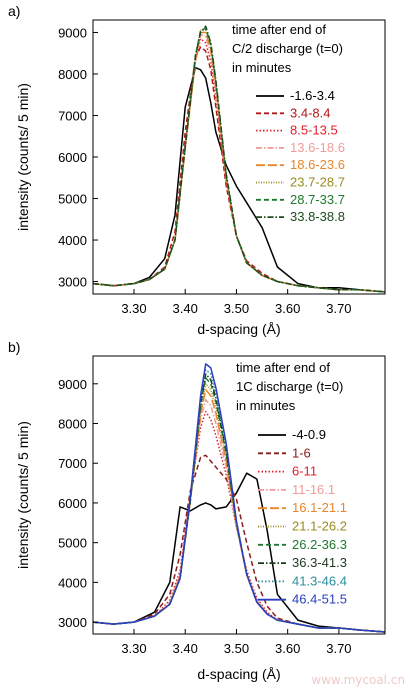 The width and height of the screenshot is (413, 693). I want to click on legend-label: 21.1-26.2, so click(319, 526).